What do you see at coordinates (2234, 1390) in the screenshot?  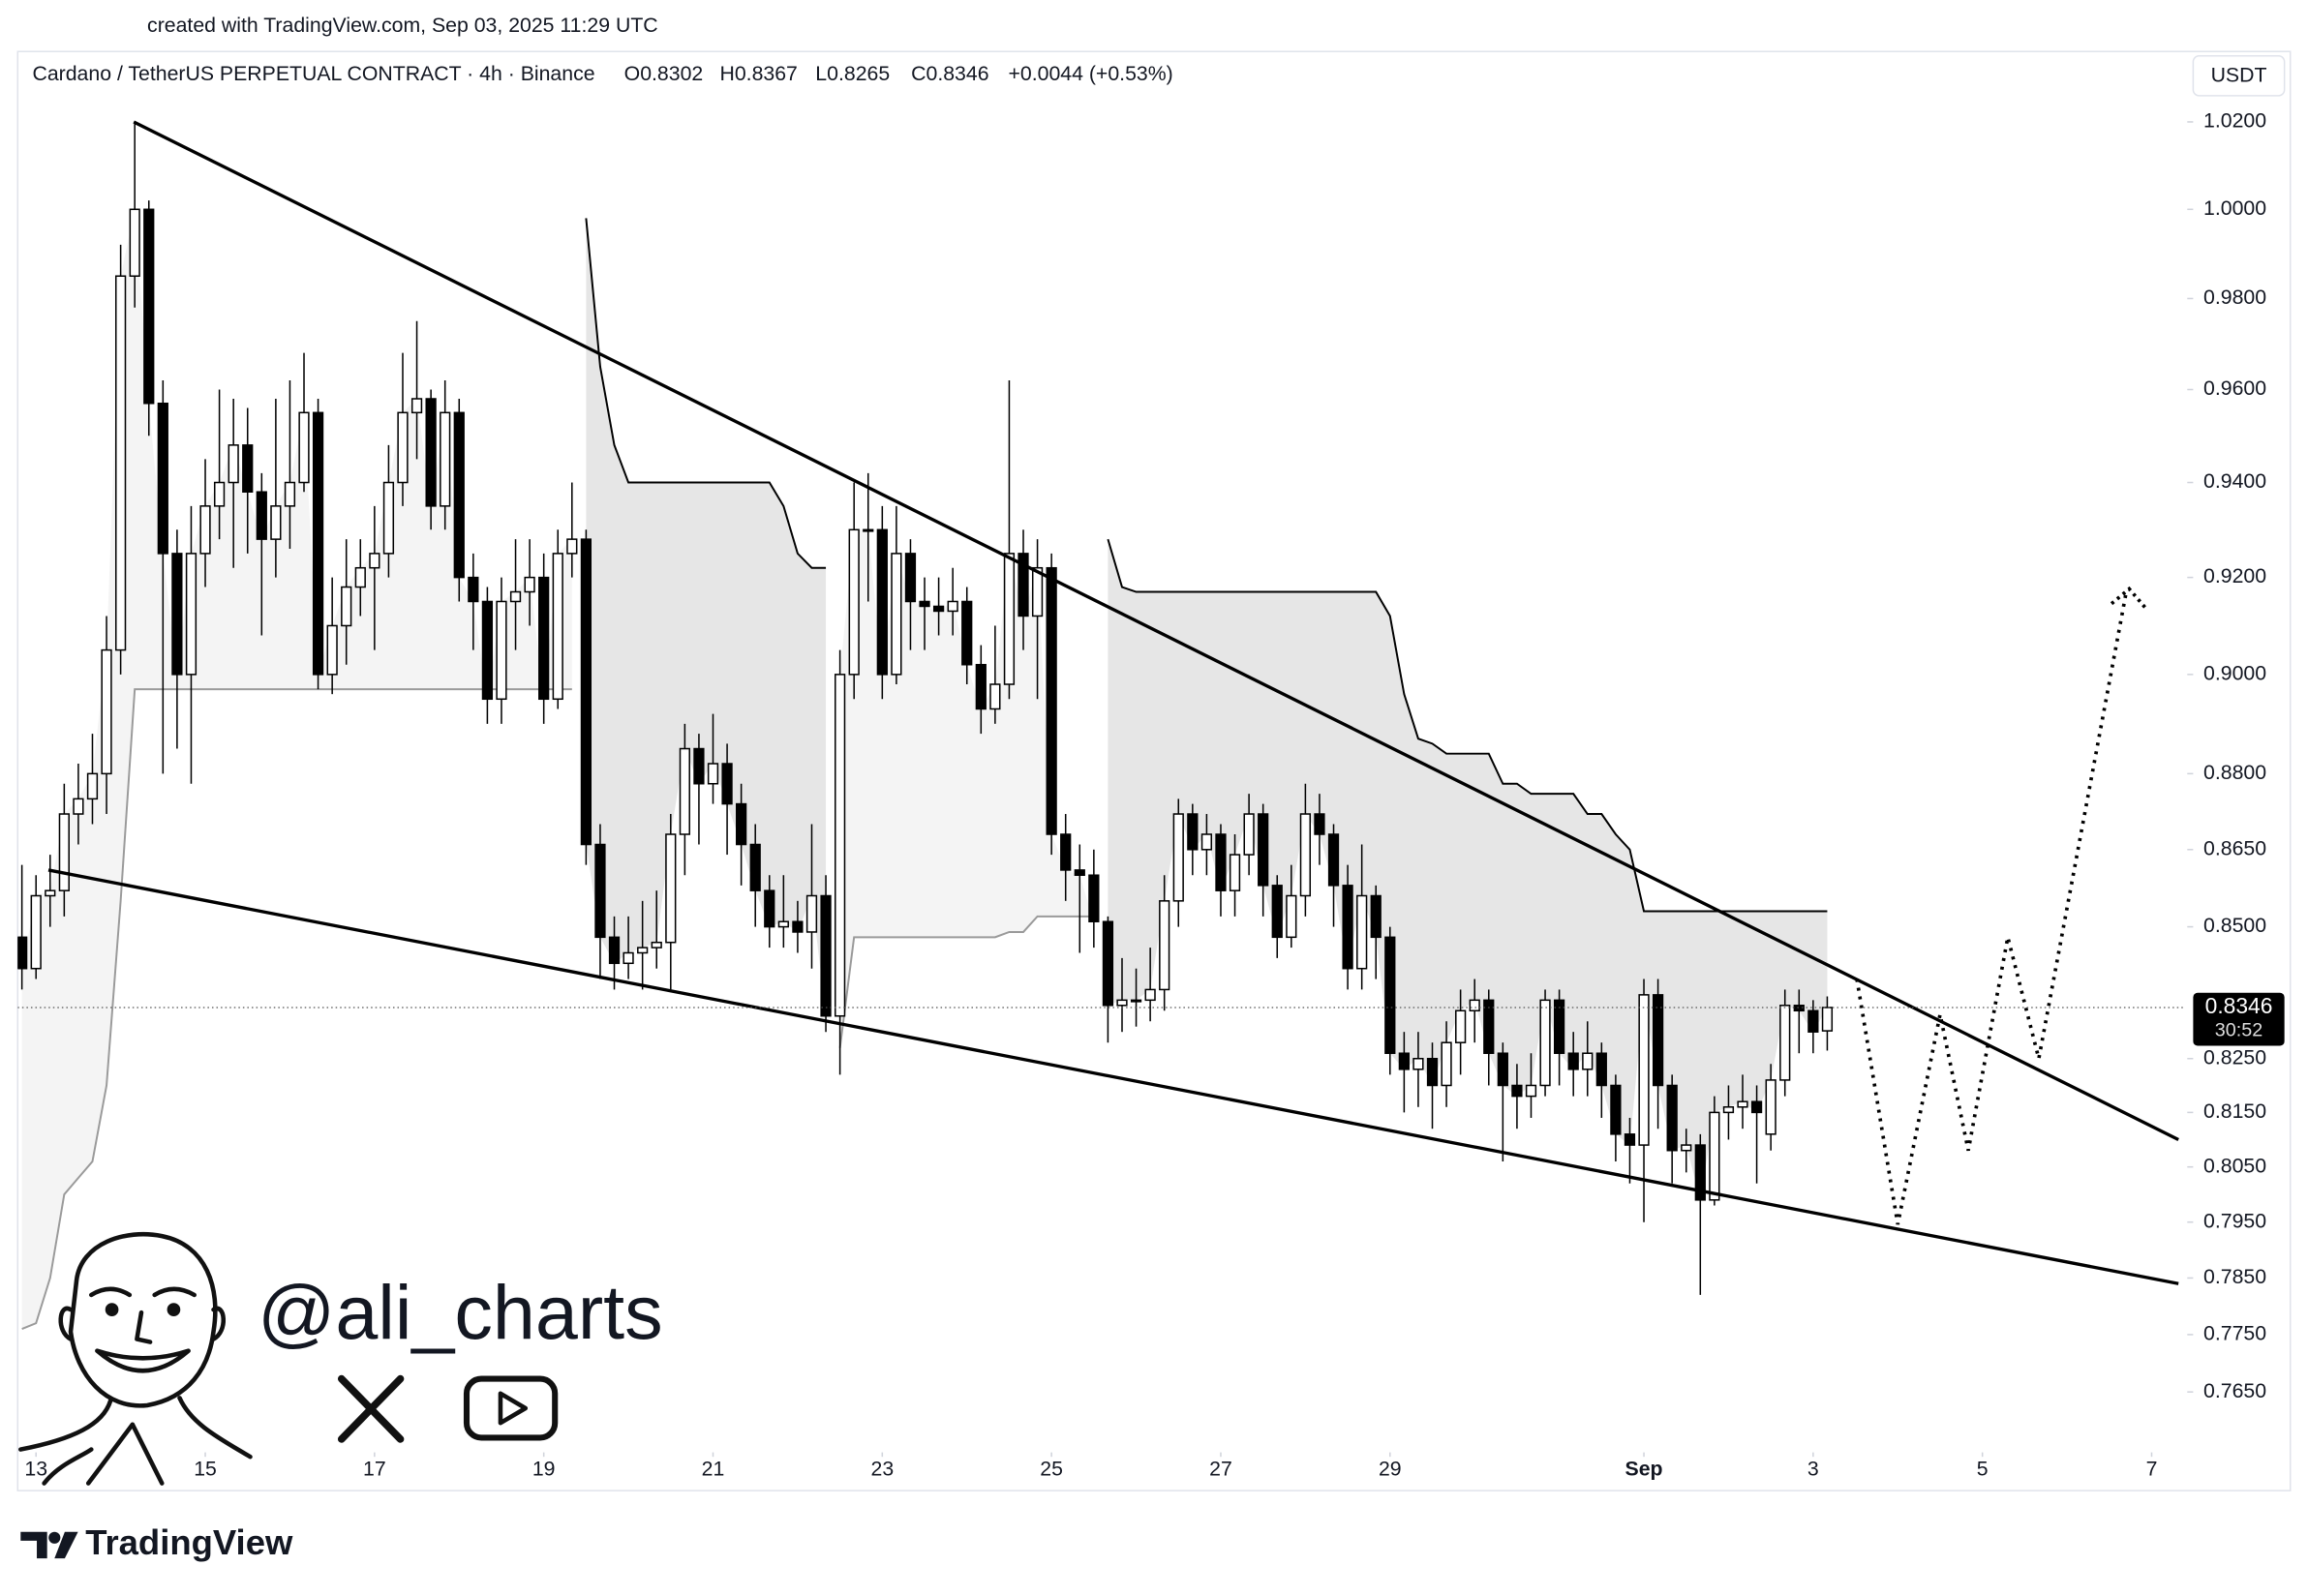 I see `y-tick-label: 0.7650` at bounding box center [2234, 1390].